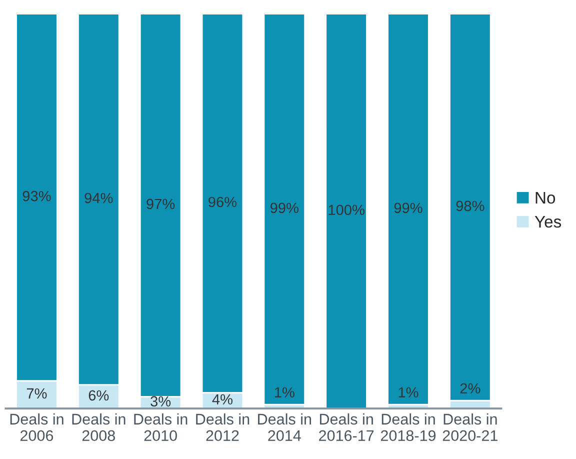 The image size is (576, 459). What do you see at coordinates (98, 198) in the screenshot?
I see `data-label: 94%` at bounding box center [98, 198].